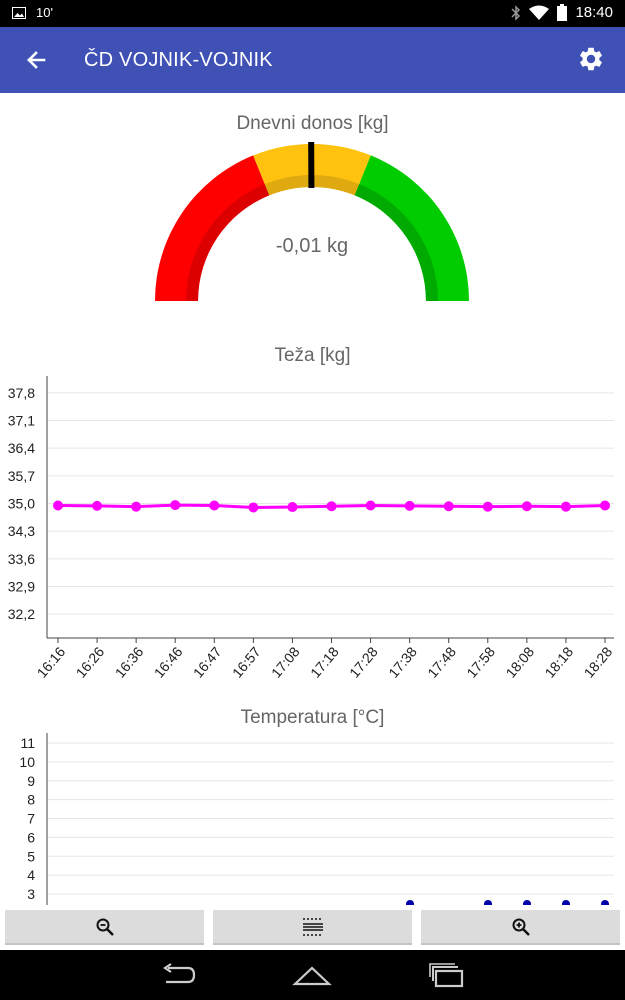  I want to click on weight-x-tick-label: 18:28, so click(598, 661).